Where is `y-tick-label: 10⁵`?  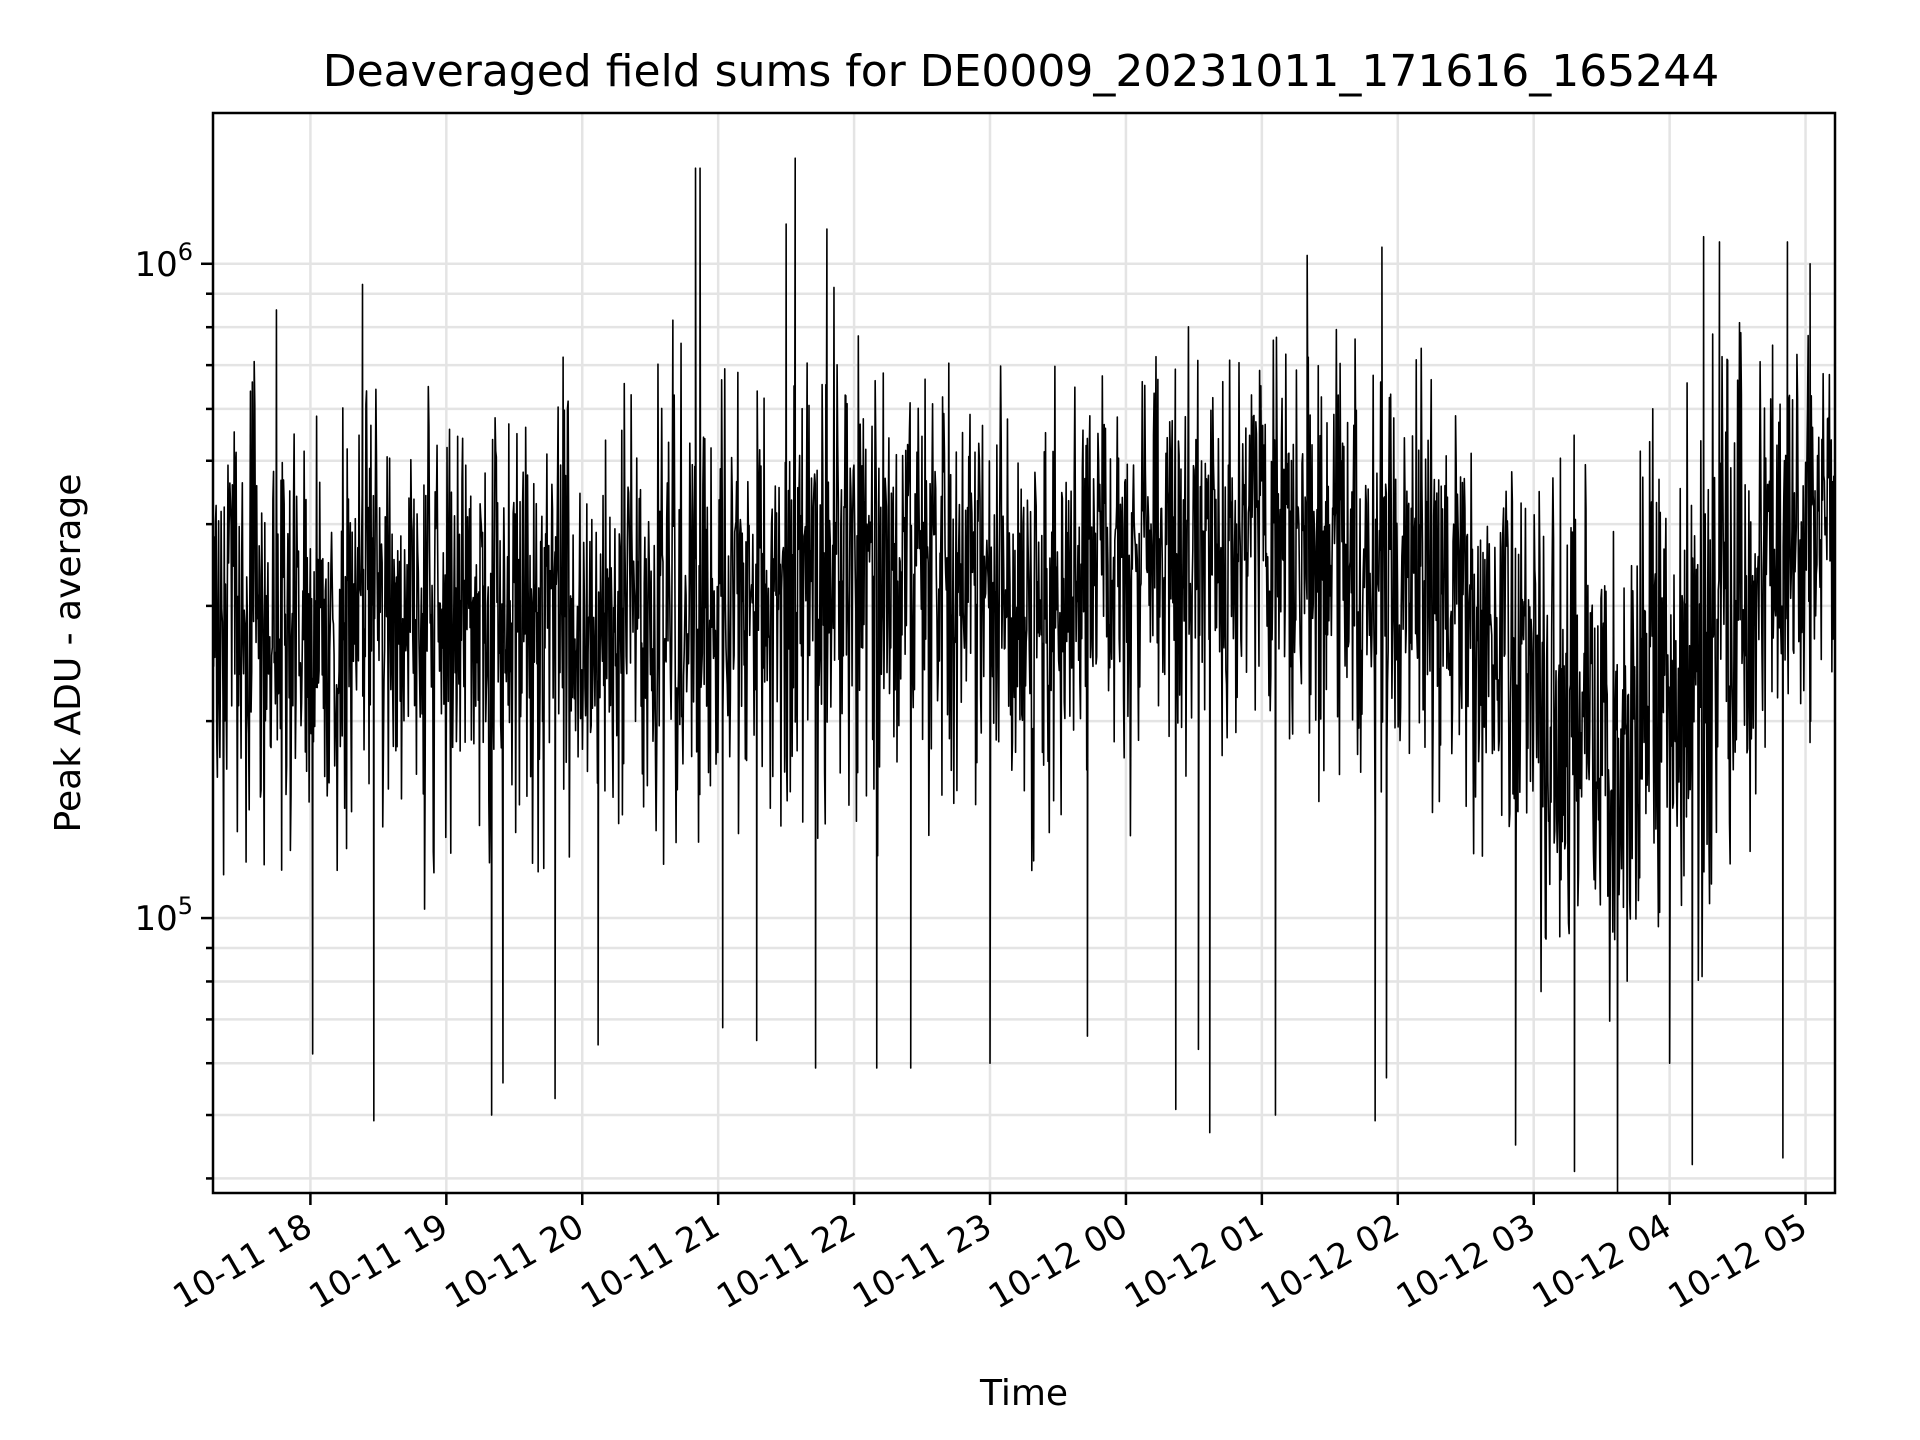
y-tick-label: 10⁵ is located at coordinates (163, 915).